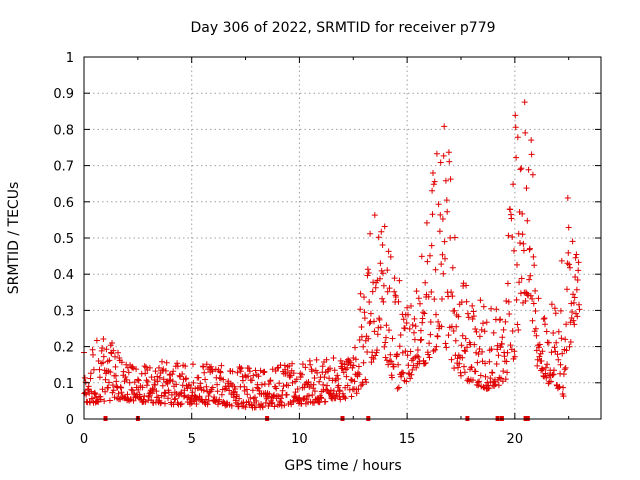  Describe the element at coordinates (84, 439) in the screenshot. I see `x-tick-label: 0` at that location.